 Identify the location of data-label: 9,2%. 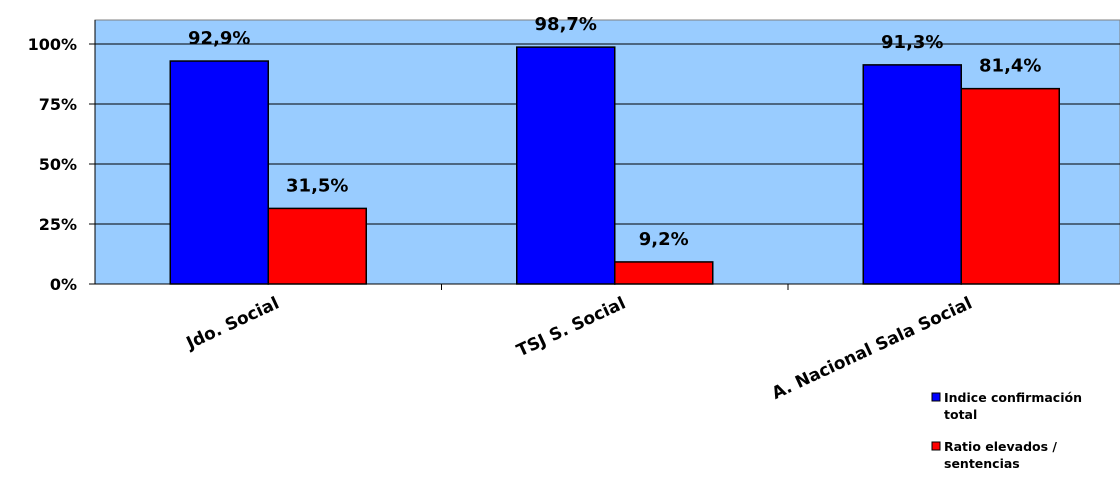
(664, 239).